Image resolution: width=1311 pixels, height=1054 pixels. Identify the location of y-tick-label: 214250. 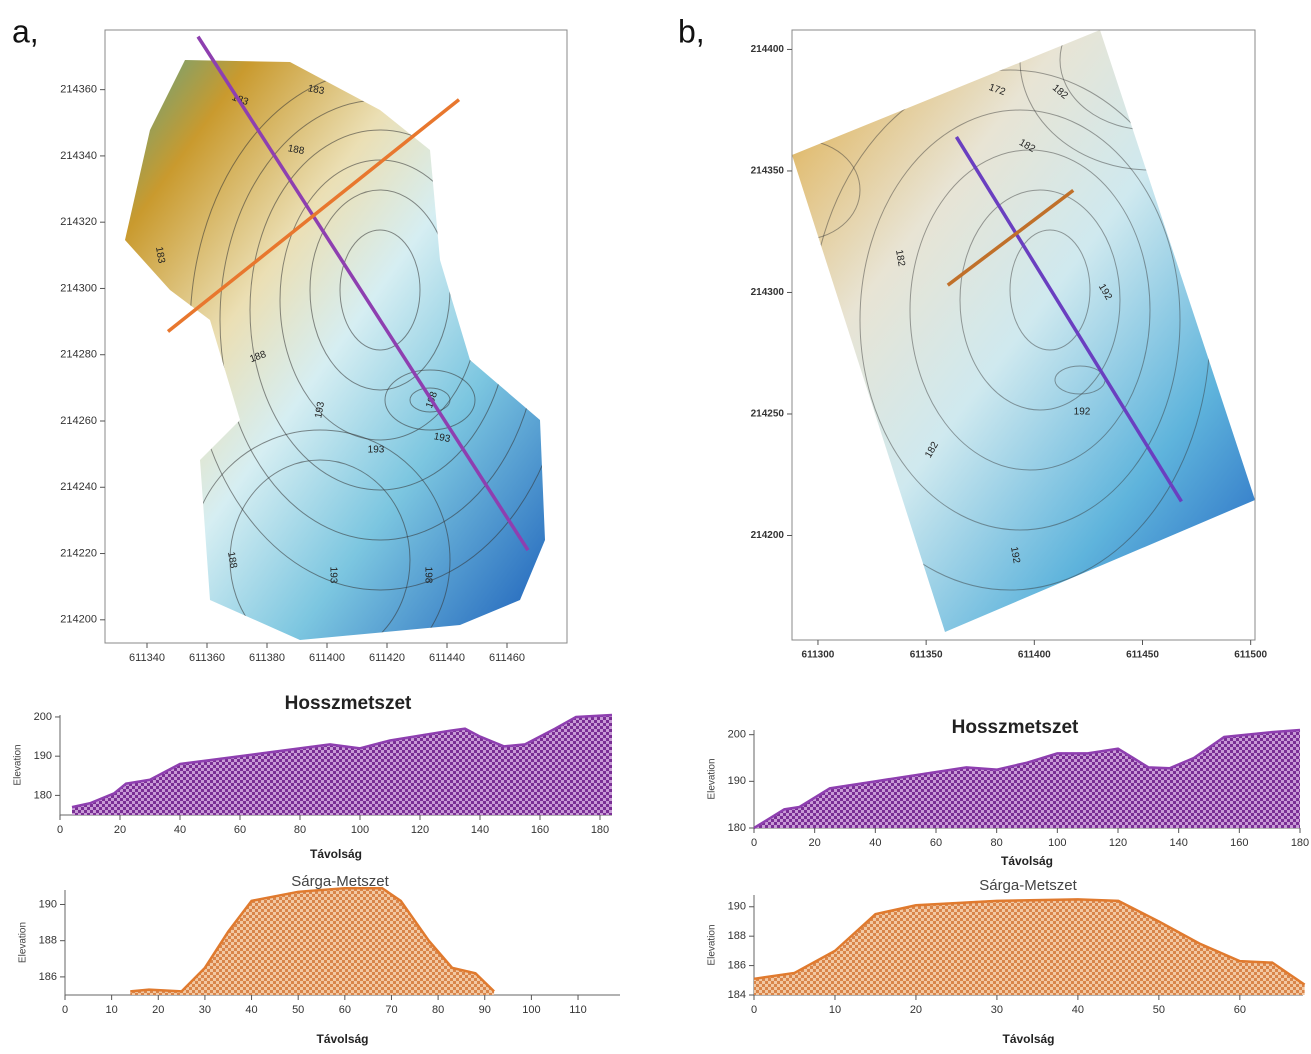
(768, 414).